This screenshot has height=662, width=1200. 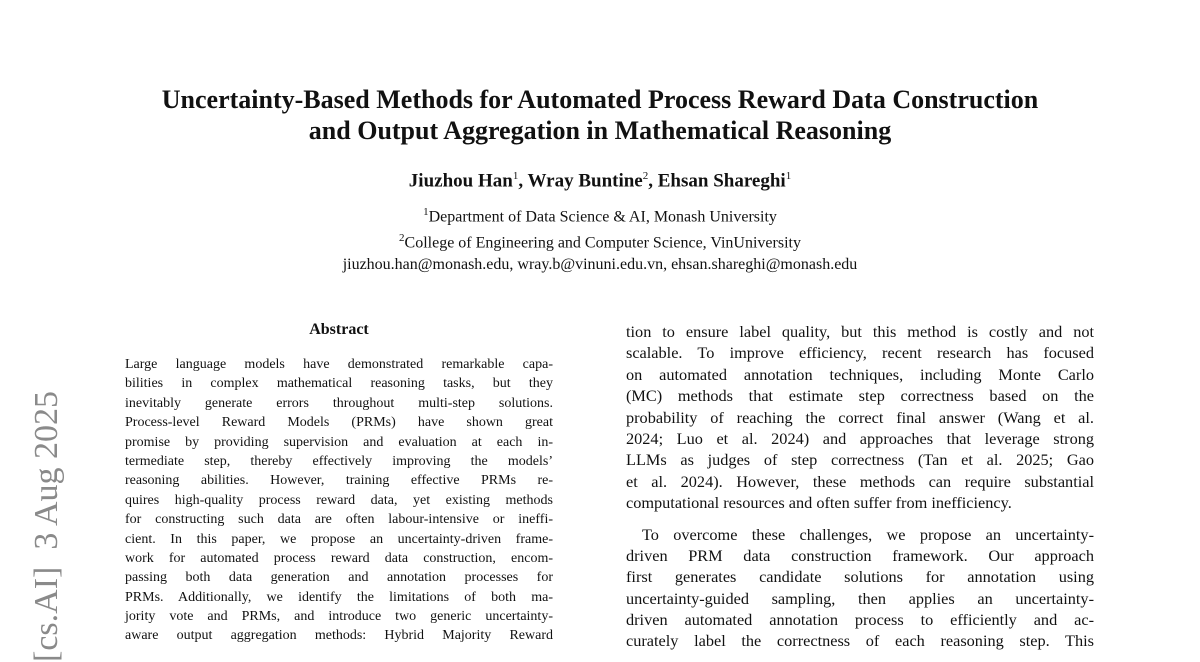 I want to click on author-name: Ehsan Shareghi, so click(x=721, y=181).